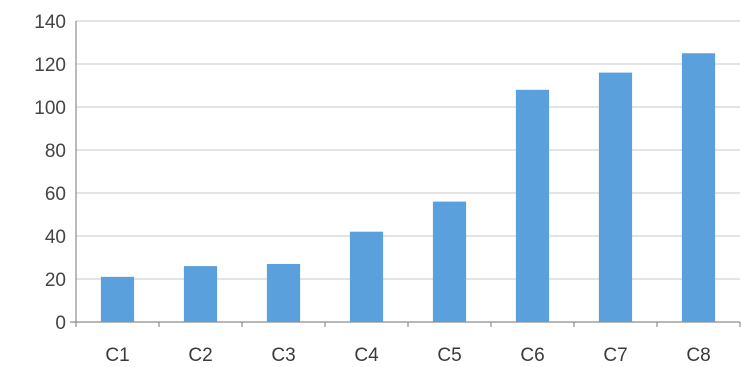 Image resolution: width=741 pixels, height=367 pixels. What do you see at coordinates (366, 276) in the screenshot?
I see `bar-c4` at bounding box center [366, 276].